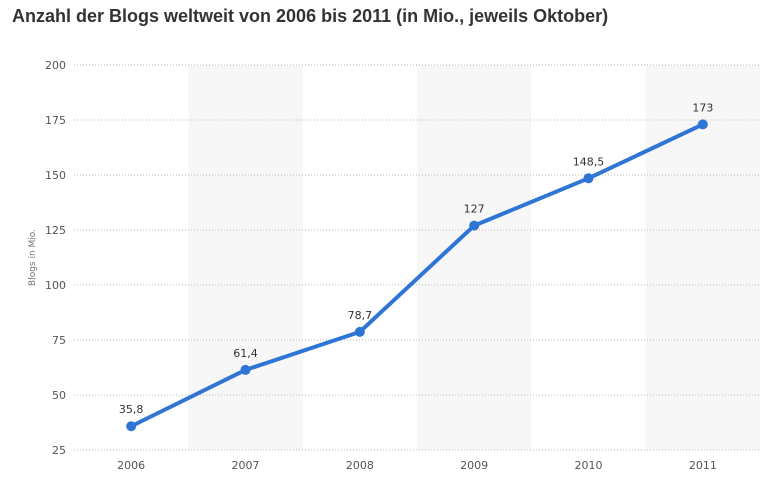 This screenshot has height=485, width=772. I want to click on x-tick-label: 2006, so click(131, 465).